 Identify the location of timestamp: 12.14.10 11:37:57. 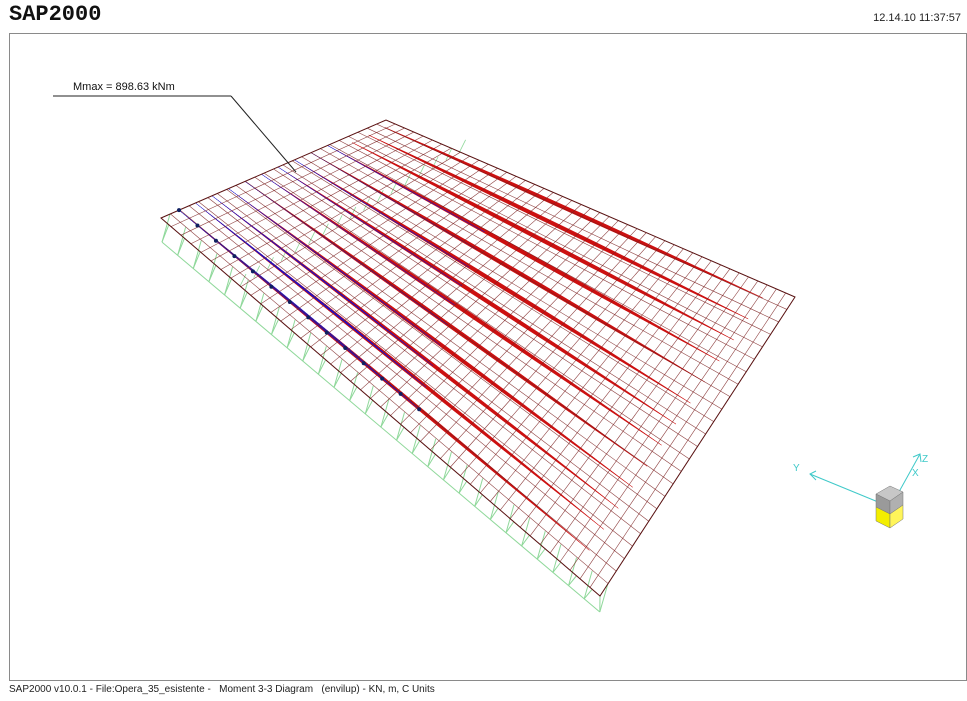
(917, 18).